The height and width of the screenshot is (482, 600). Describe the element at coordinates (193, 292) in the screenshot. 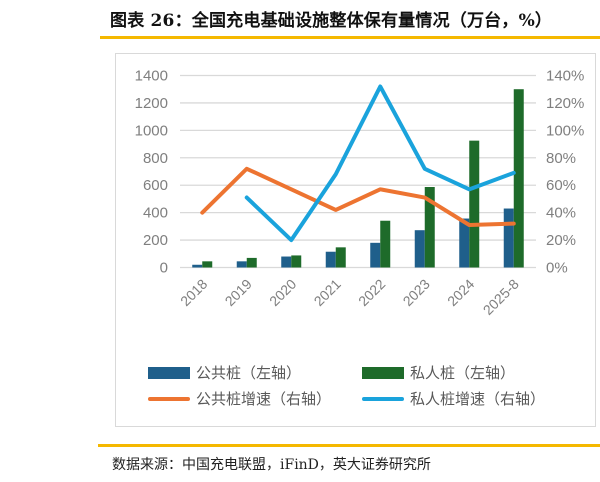

I see `x-axis-tick: 2018` at that location.